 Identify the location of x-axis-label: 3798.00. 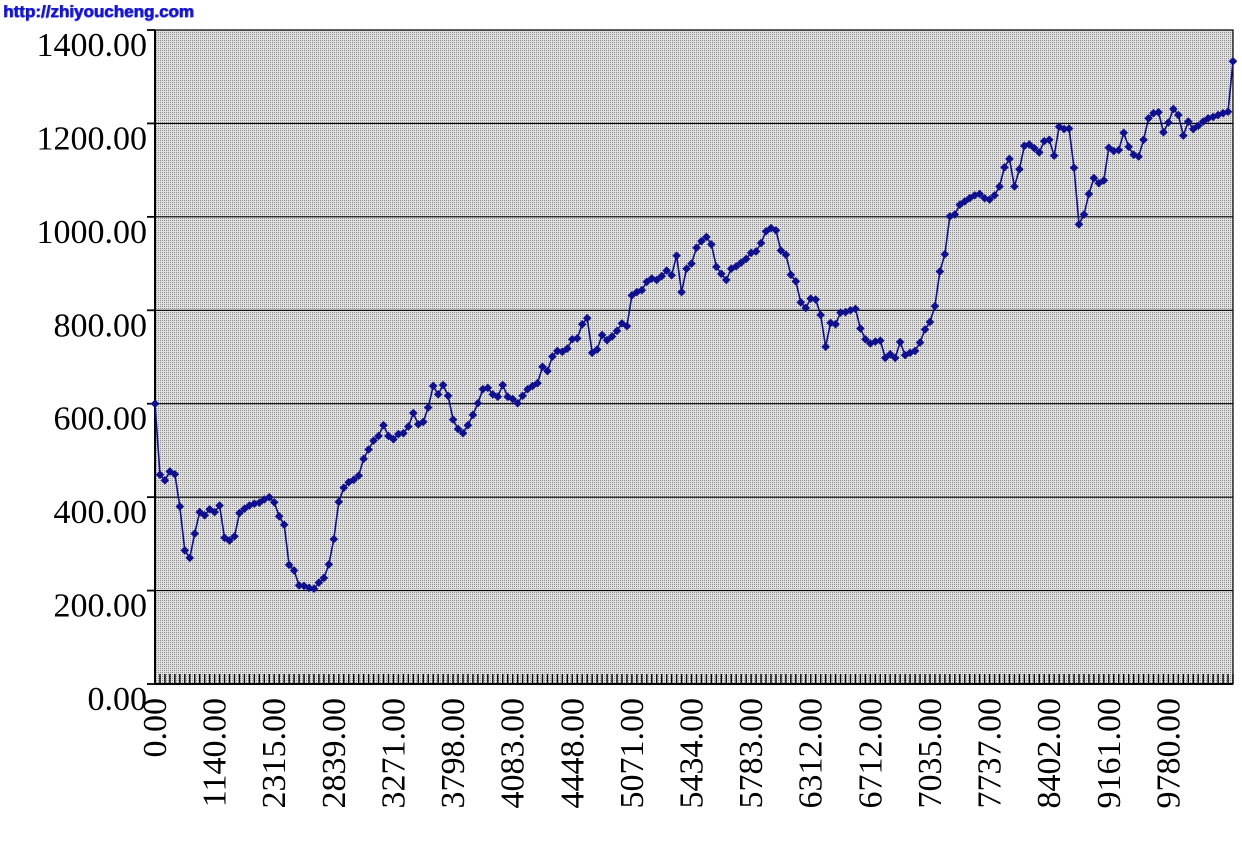
(453, 753).